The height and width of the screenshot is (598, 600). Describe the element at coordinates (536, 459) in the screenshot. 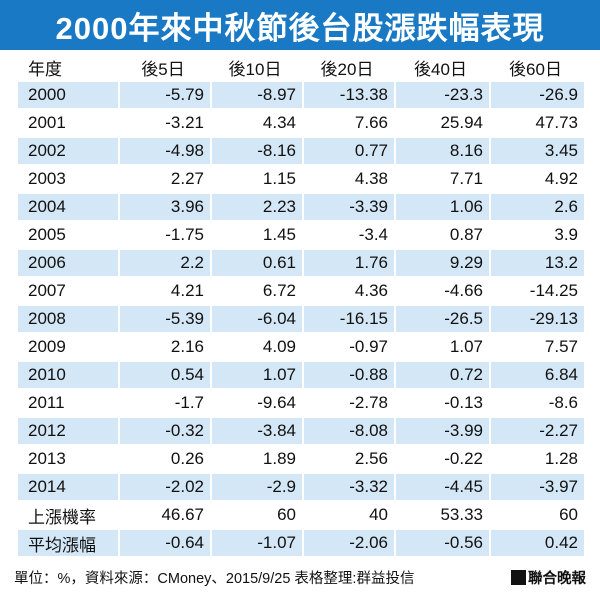

I see `value-cell: 1.28` at that location.